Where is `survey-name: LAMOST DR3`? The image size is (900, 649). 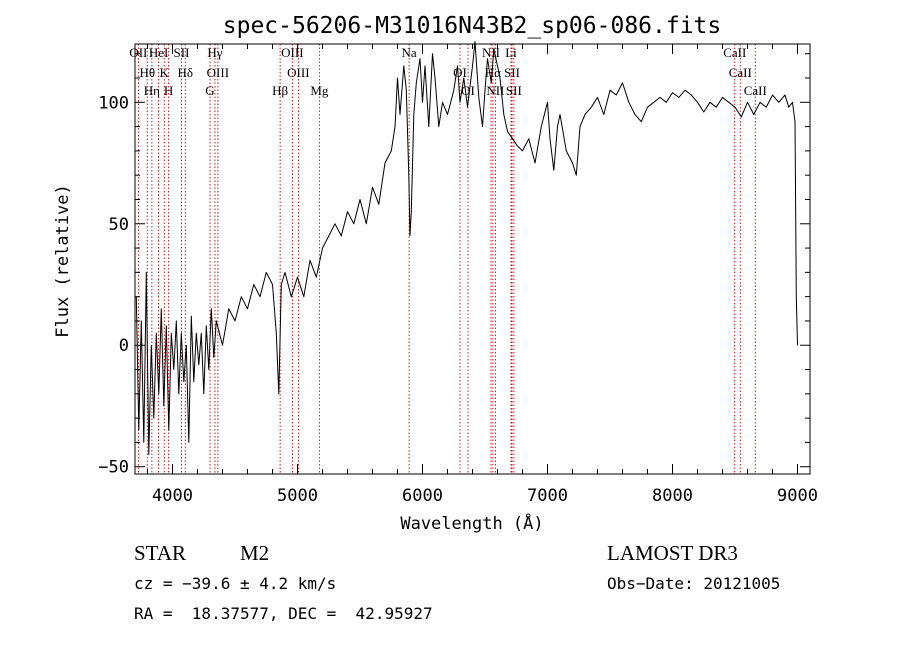 survey-name: LAMOST DR3 is located at coordinates (672, 553).